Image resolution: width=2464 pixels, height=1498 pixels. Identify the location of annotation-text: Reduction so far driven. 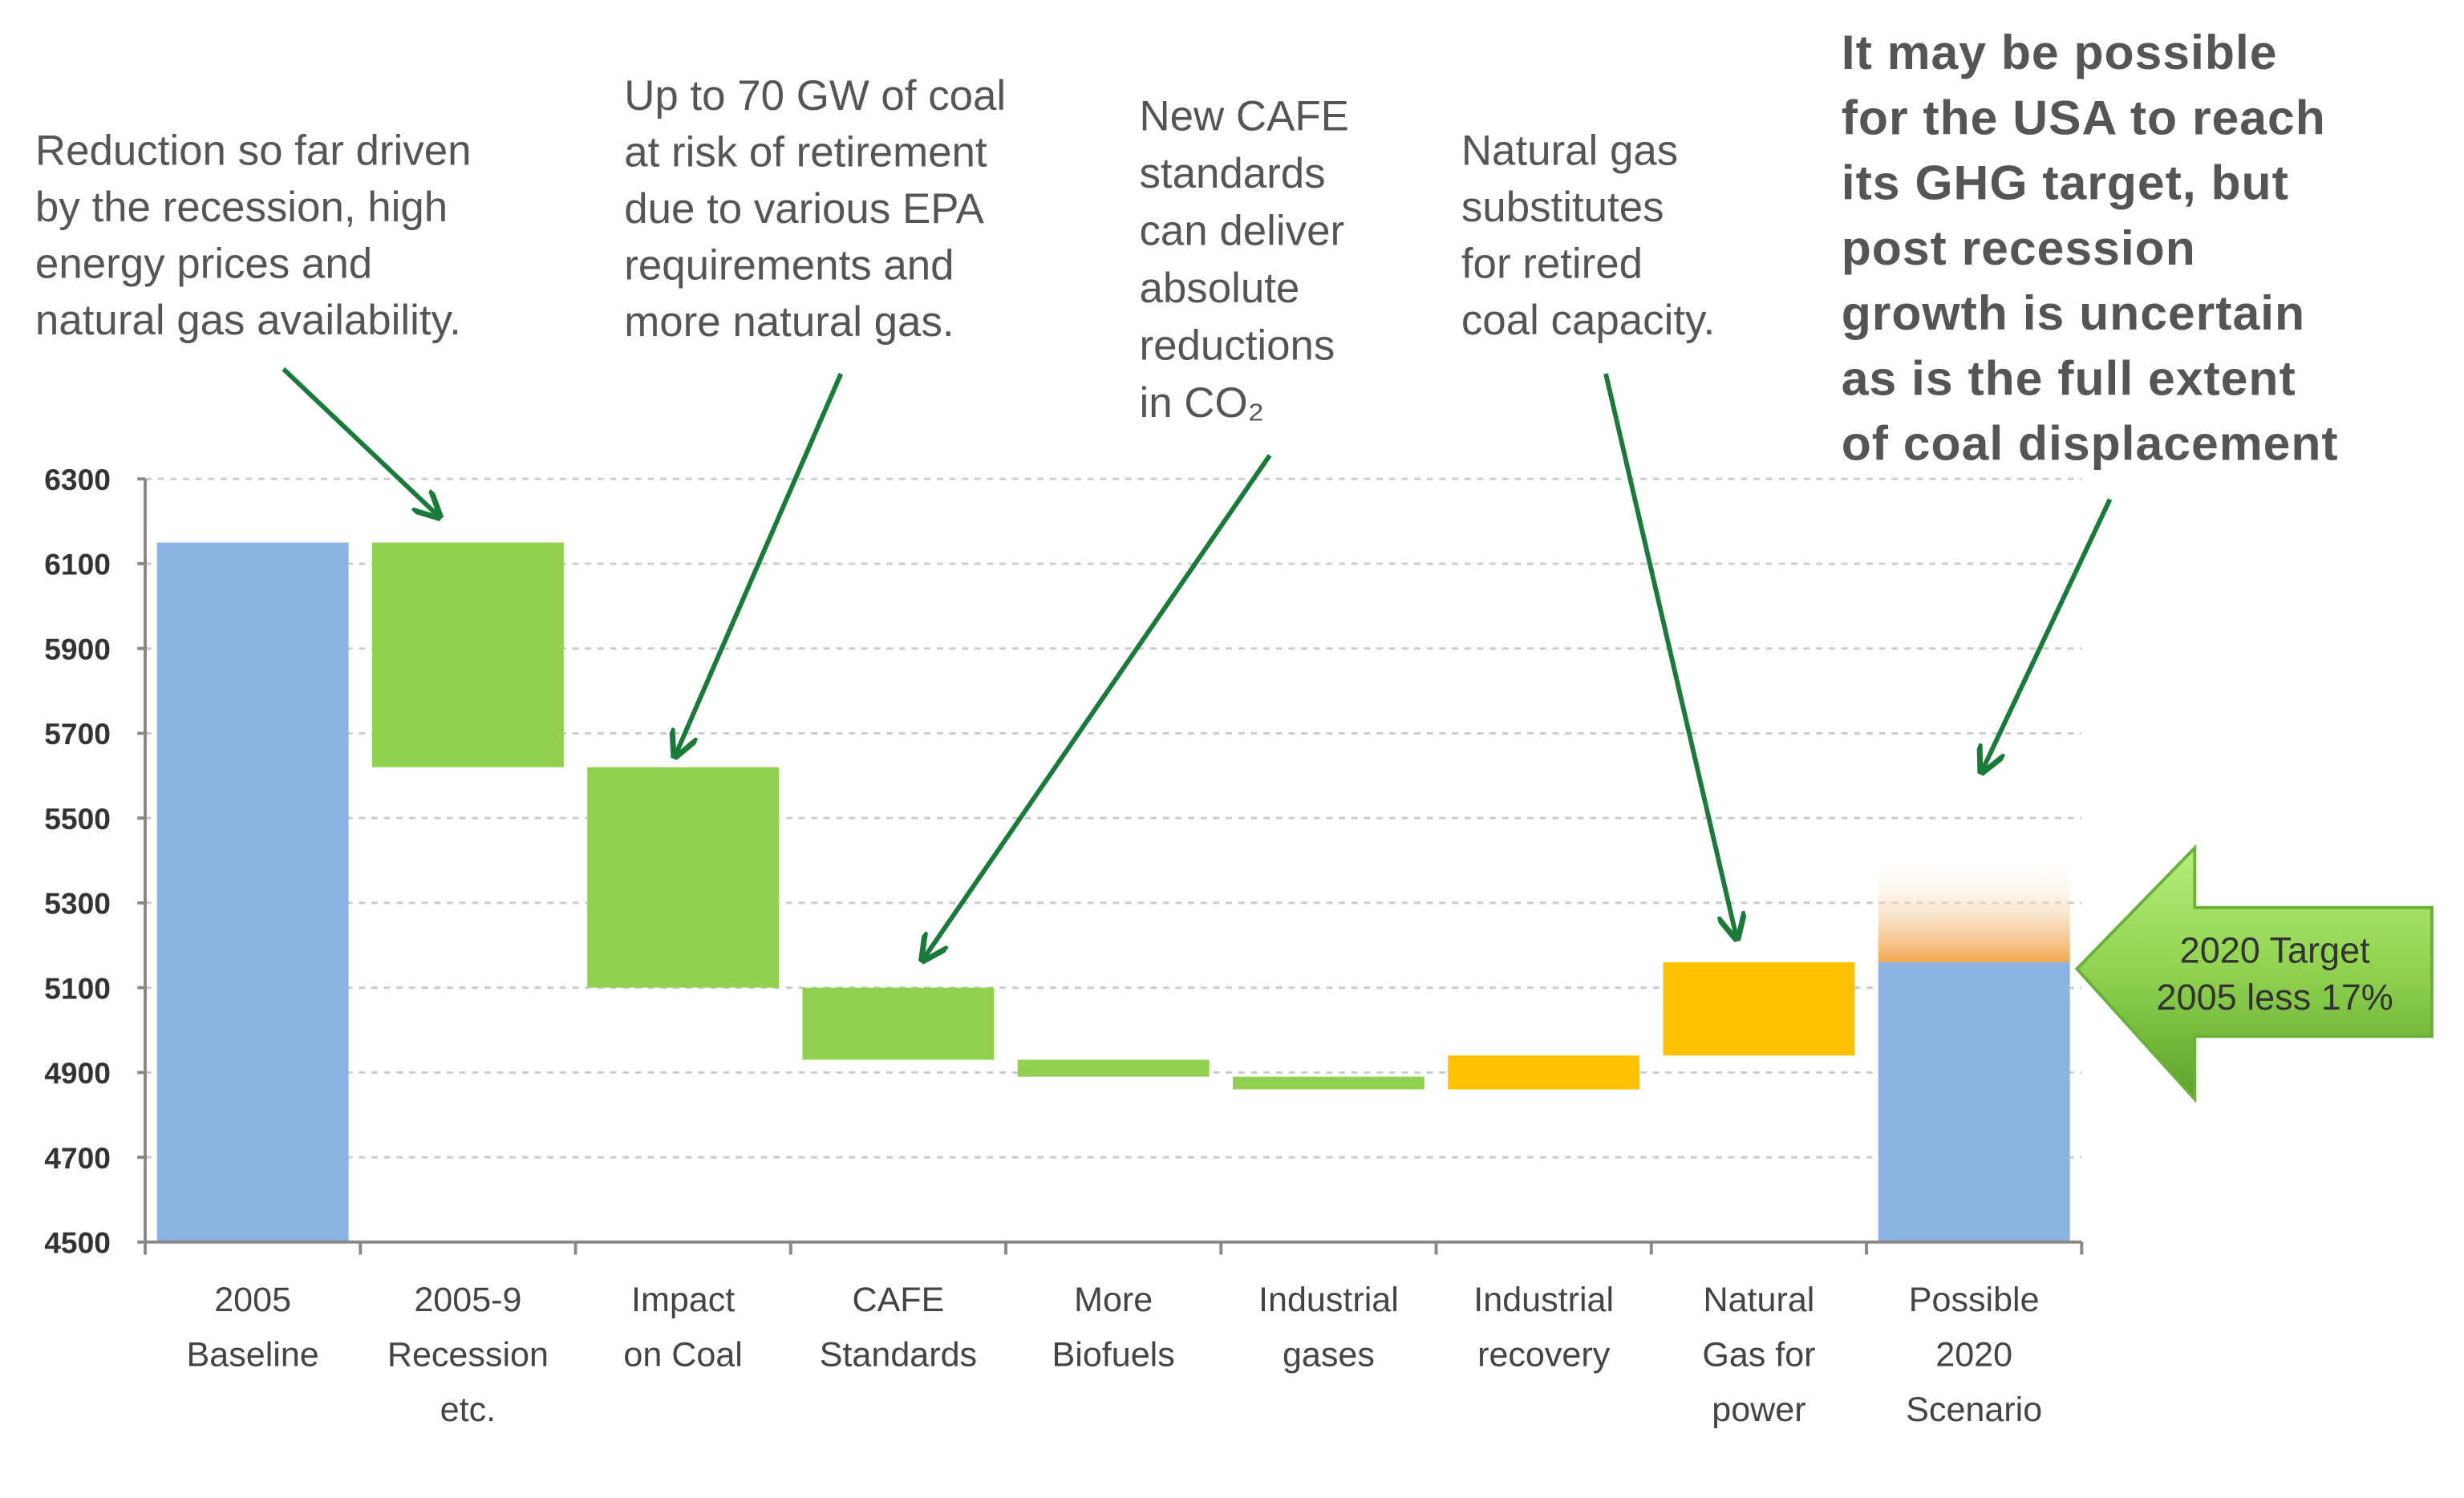
(253, 151).